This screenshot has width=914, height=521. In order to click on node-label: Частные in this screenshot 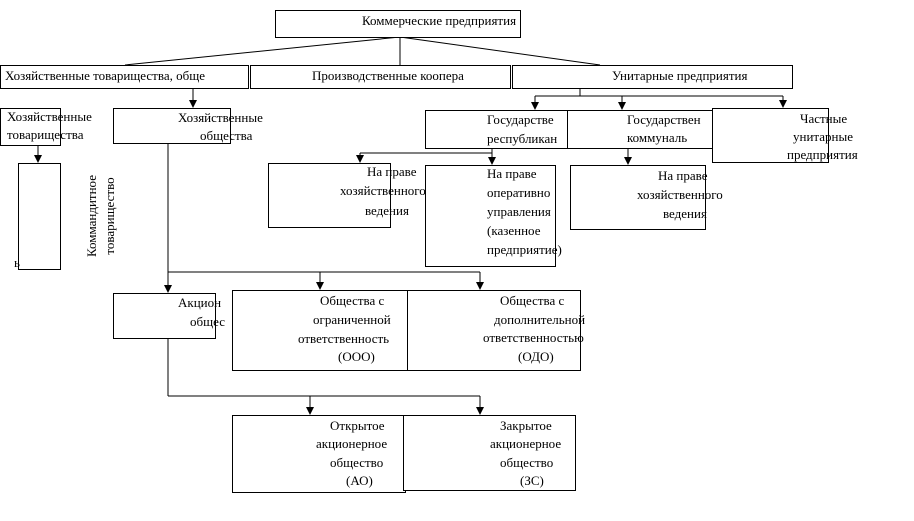, I will do `click(823, 118)`.